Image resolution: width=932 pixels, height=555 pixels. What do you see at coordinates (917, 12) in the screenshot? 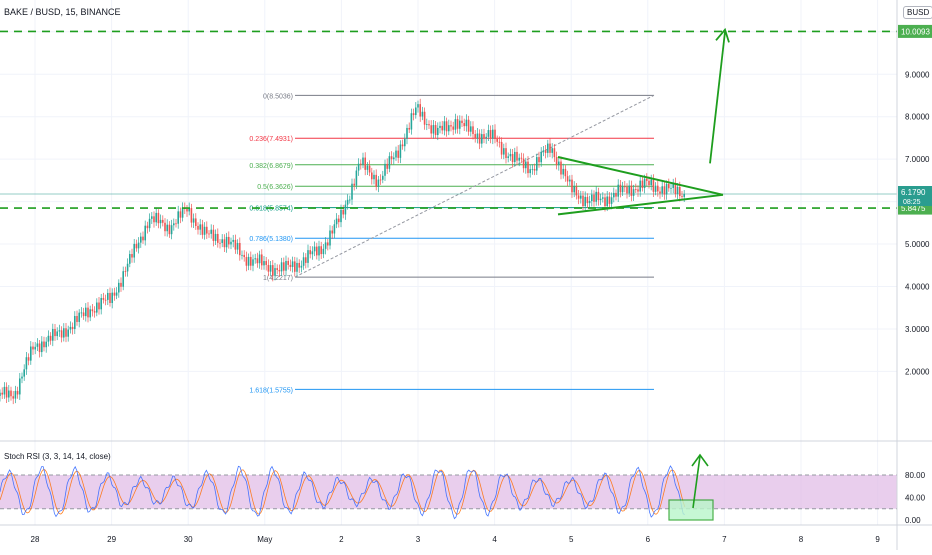
I see `currency-badge: BUSD` at bounding box center [917, 12].